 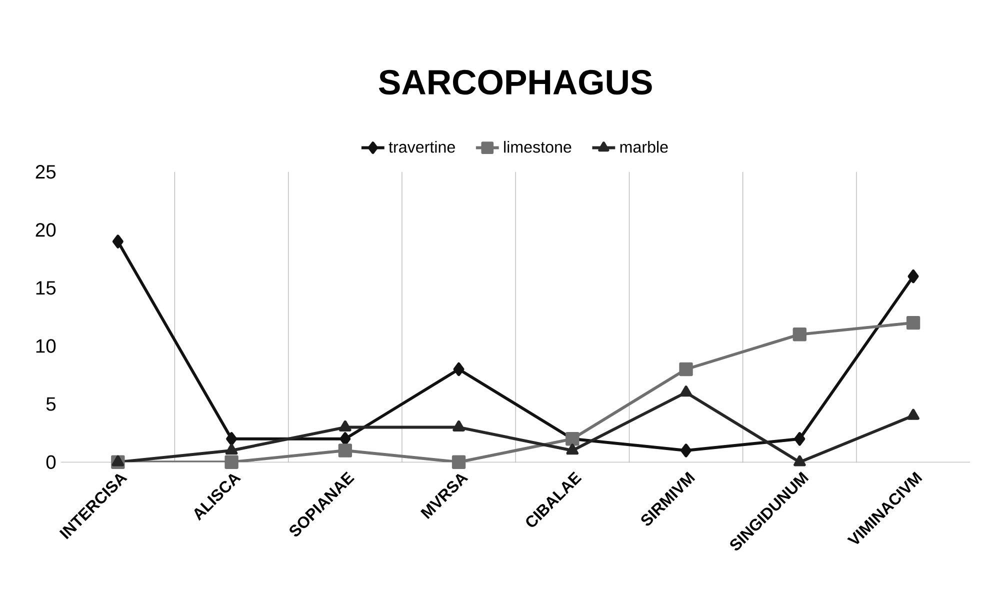 What do you see at coordinates (538, 146) in the screenshot?
I see `legend-label: limestone` at bounding box center [538, 146].